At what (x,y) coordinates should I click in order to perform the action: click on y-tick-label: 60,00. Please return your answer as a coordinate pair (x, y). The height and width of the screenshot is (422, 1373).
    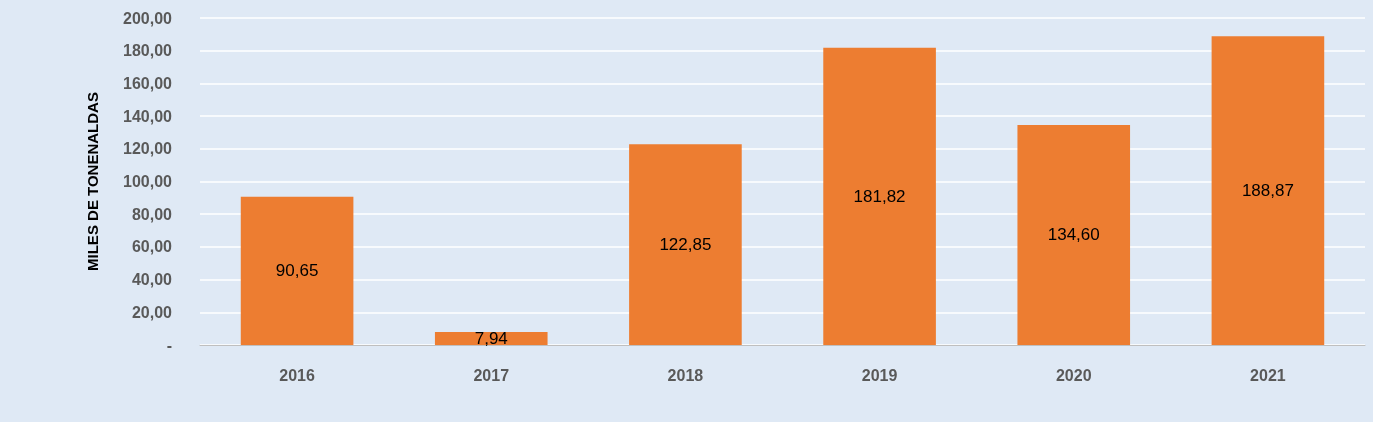
    Looking at the image, I should click on (152, 247).